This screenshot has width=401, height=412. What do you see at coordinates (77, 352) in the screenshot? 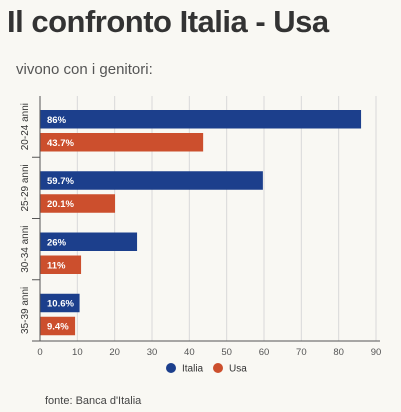
I see `x-tick-label: 10` at bounding box center [77, 352].